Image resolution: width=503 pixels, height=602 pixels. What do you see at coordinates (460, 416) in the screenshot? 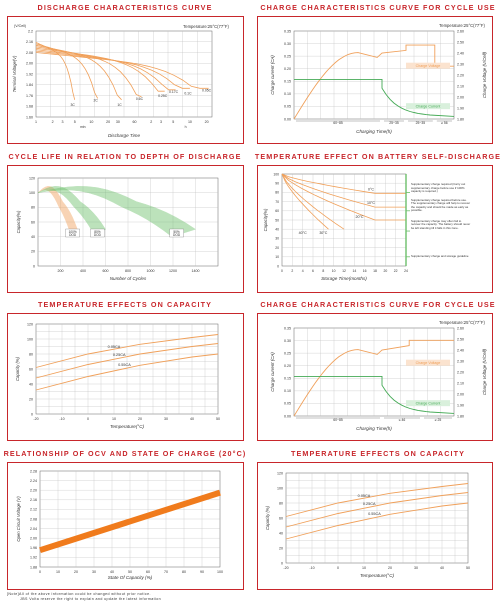
I see `charge-cycle-2-ytick-right: 1.80` at bounding box center [460, 416].